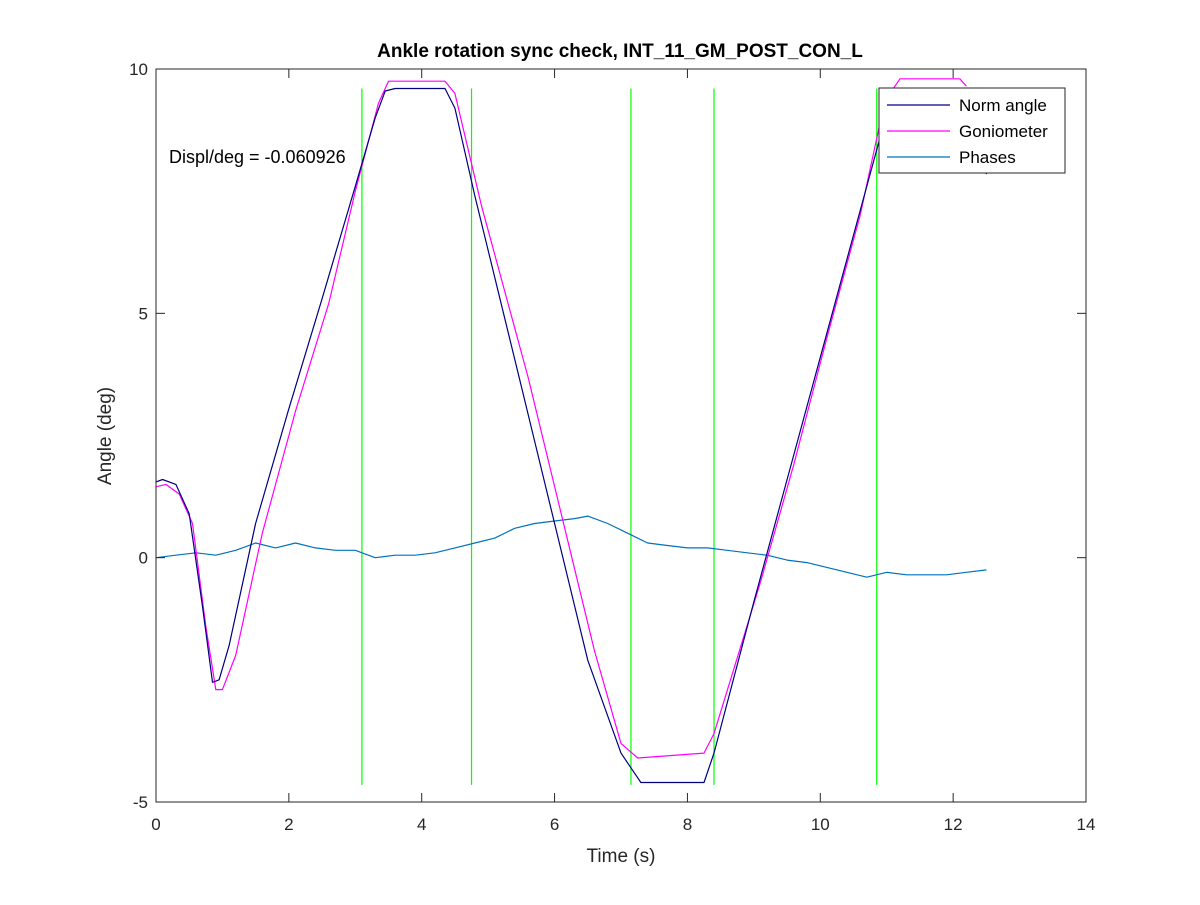 This screenshot has height=905, width=1200. What do you see at coordinates (621, 856) in the screenshot?
I see `x-axis-label: Time (s)` at bounding box center [621, 856].